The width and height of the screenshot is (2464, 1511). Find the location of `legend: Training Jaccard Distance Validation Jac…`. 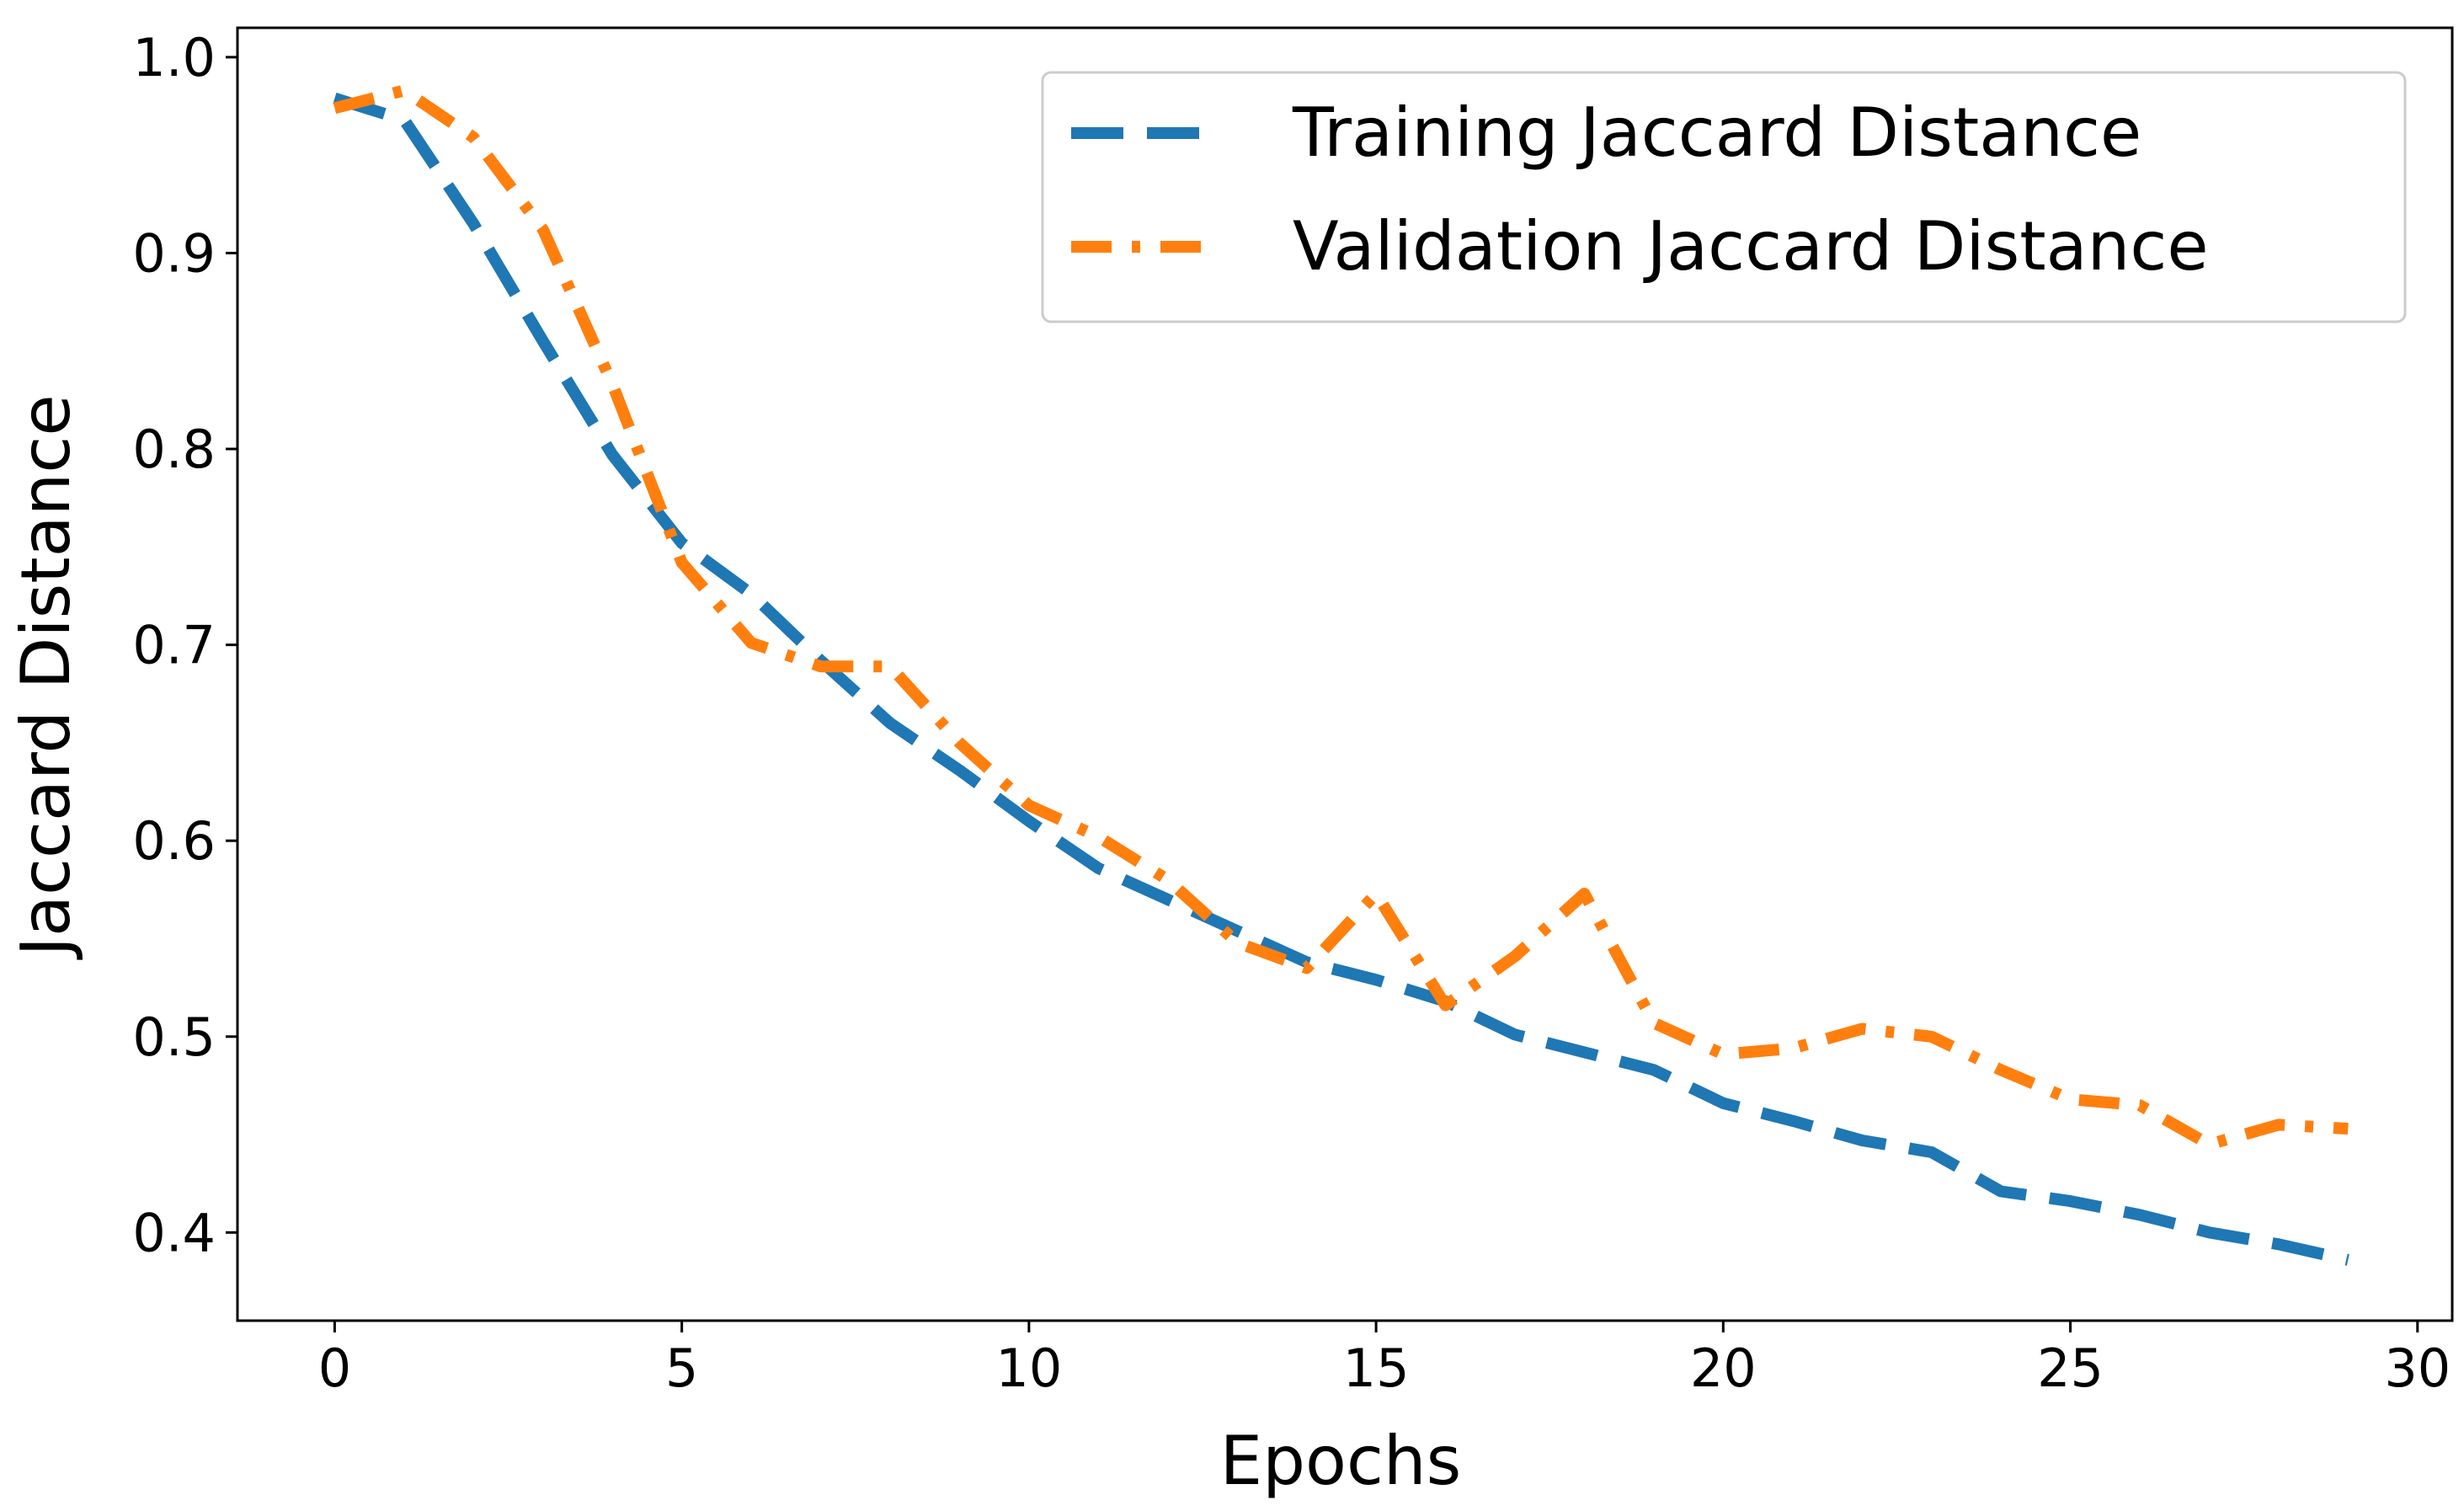

legend: Training Jaccard Distance Validation Jac… is located at coordinates (1724, 197).